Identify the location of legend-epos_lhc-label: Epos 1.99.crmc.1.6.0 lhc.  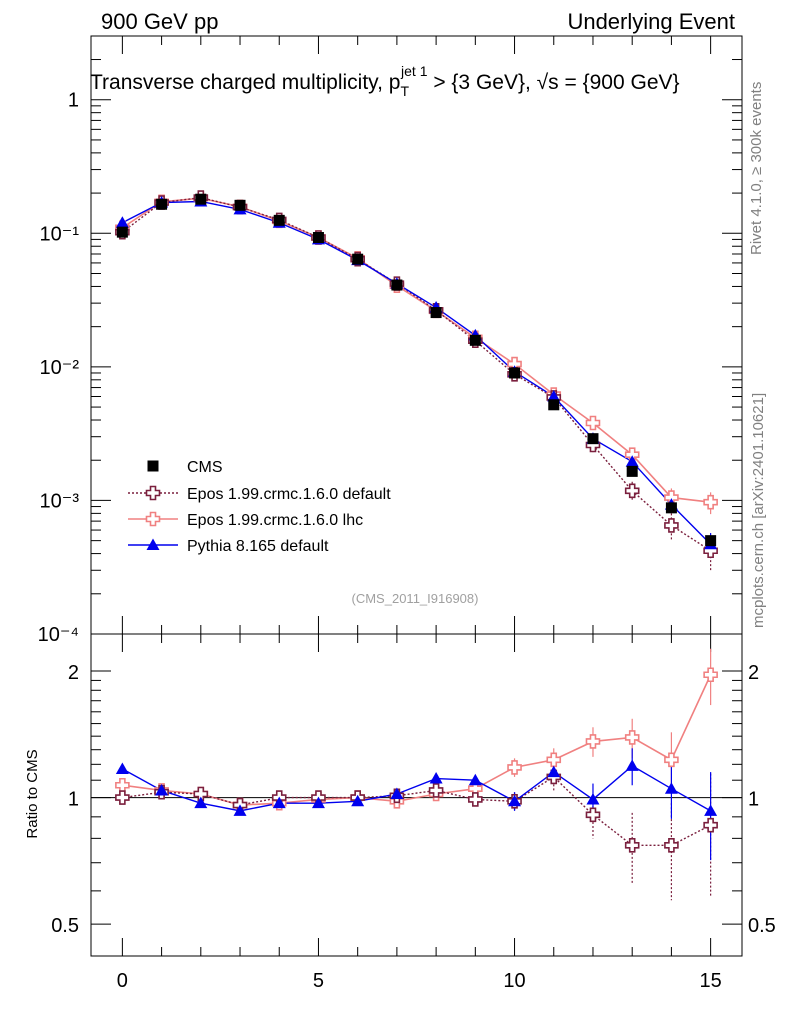
(275, 520).